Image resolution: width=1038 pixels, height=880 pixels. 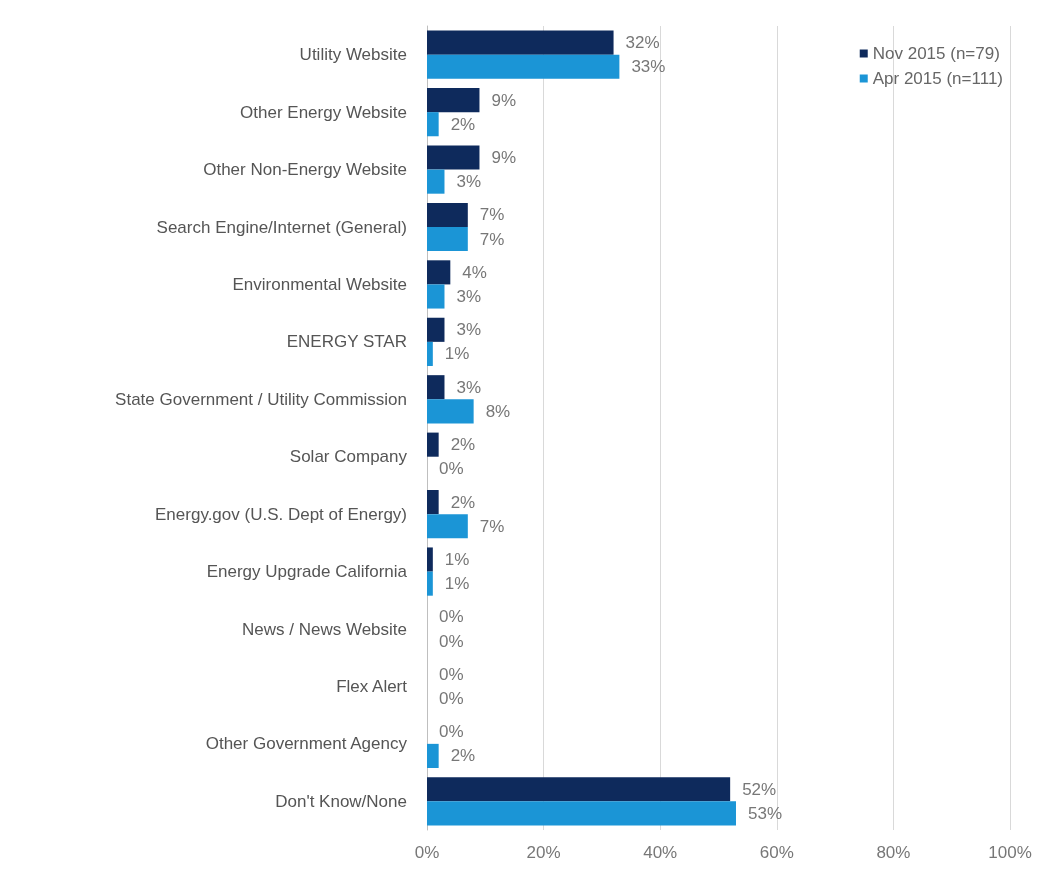 What do you see at coordinates (281, 514) in the screenshot?
I see `y-tick-label: Energy.gov (U.S. Dept of Energy)` at bounding box center [281, 514].